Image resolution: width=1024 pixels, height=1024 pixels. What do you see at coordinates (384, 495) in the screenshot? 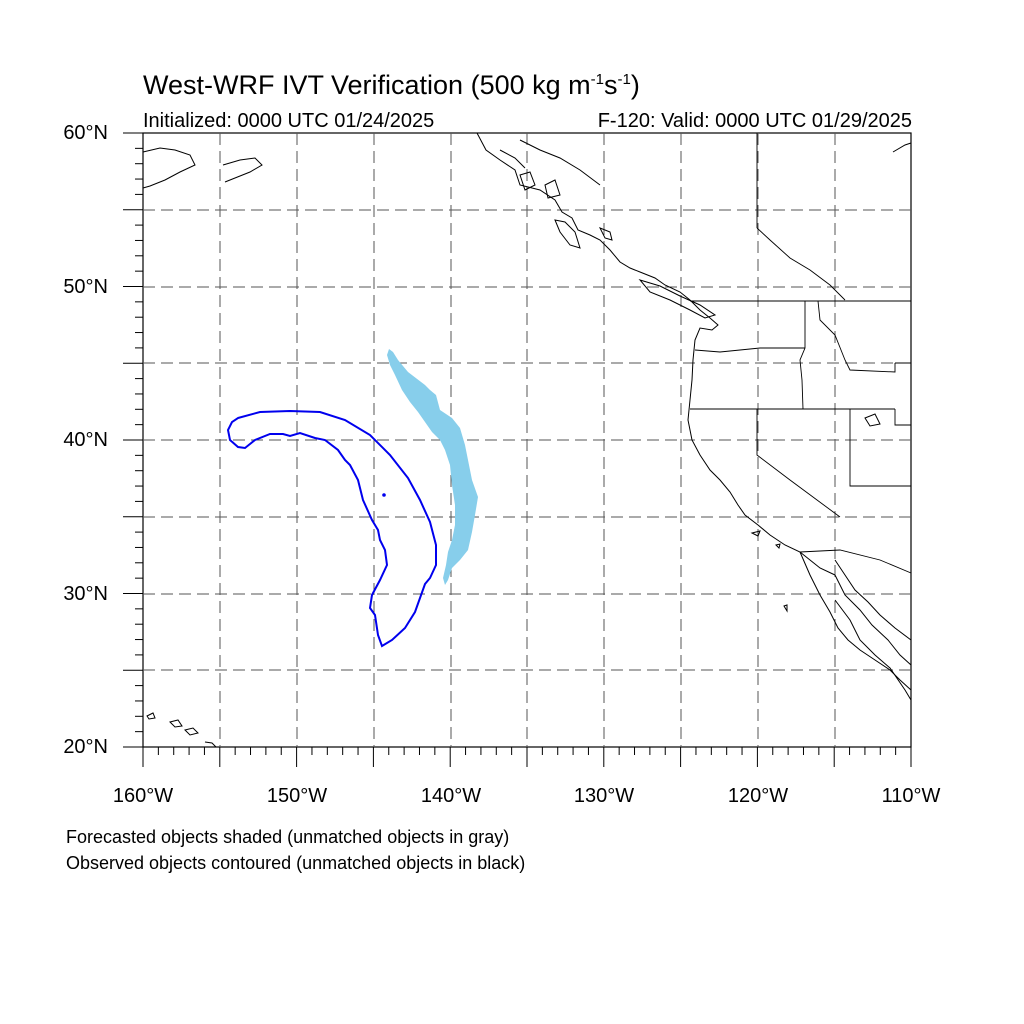
I see `observed-small-object` at bounding box center [384, 495].